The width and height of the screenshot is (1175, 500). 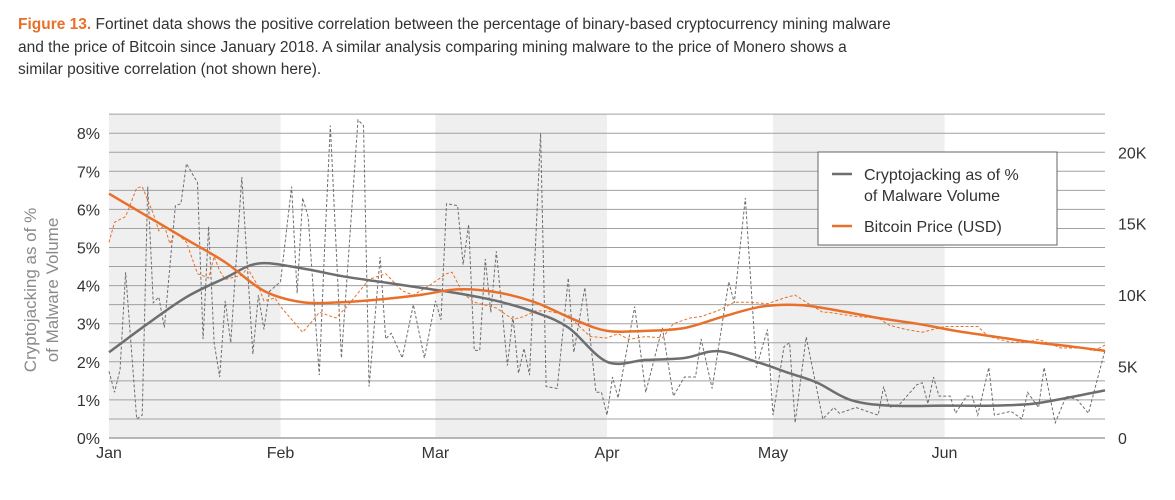 I want to click on y-tick-label: 6%, so click(x=88, y=210).